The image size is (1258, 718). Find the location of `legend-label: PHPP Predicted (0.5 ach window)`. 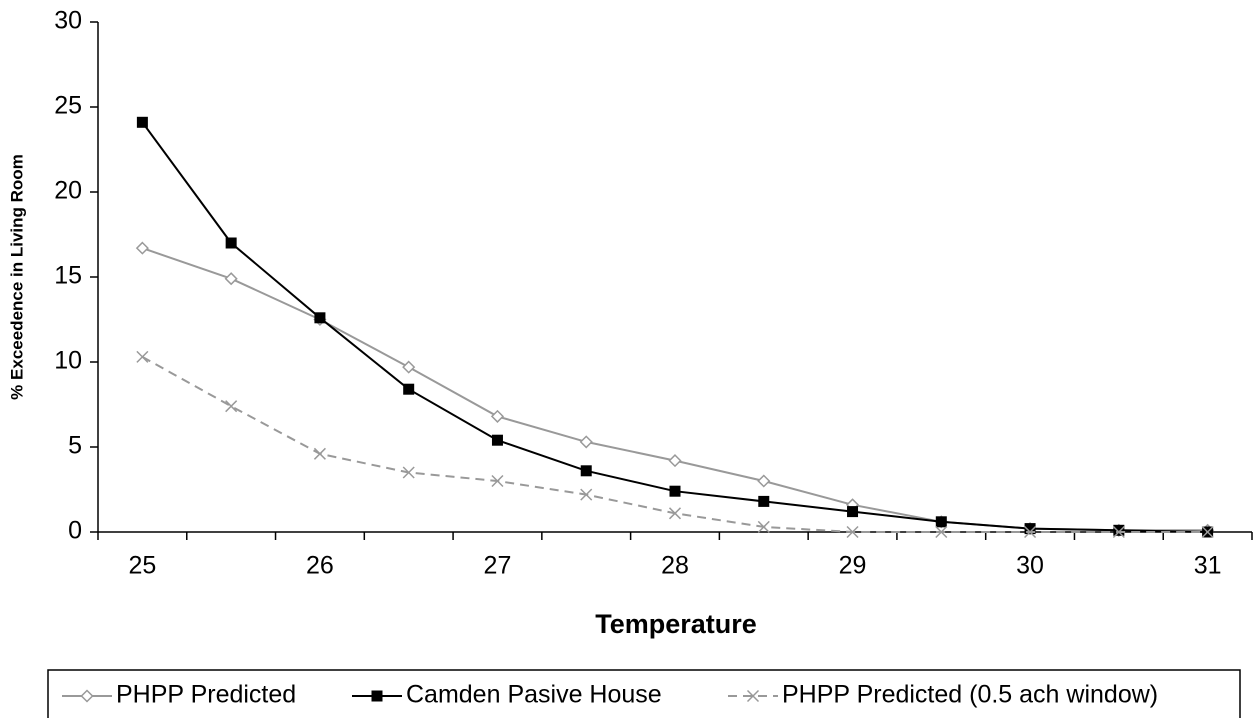

legend-label: PHPP Predicted (0.5 ach window) is located at coordinates (970, 695).